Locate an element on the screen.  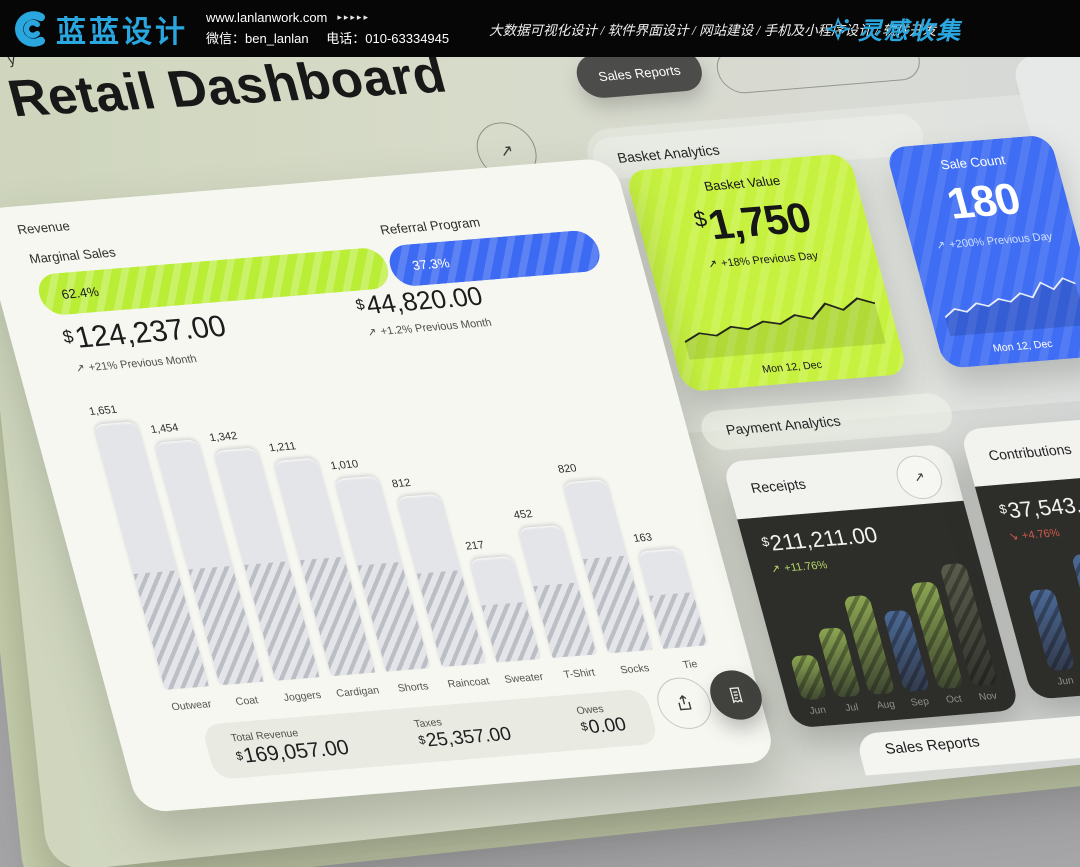
retail-bar-value: 1,010 is located at coordinates (344, 465).